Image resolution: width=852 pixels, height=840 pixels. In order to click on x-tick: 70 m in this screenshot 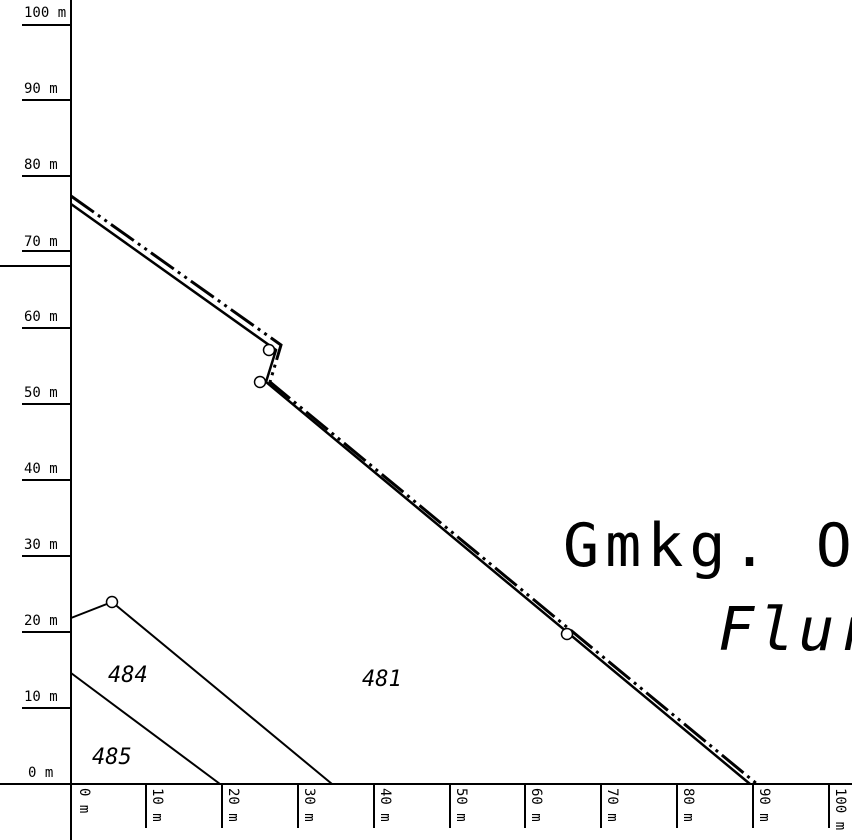, I will do `click(610, 806)`.